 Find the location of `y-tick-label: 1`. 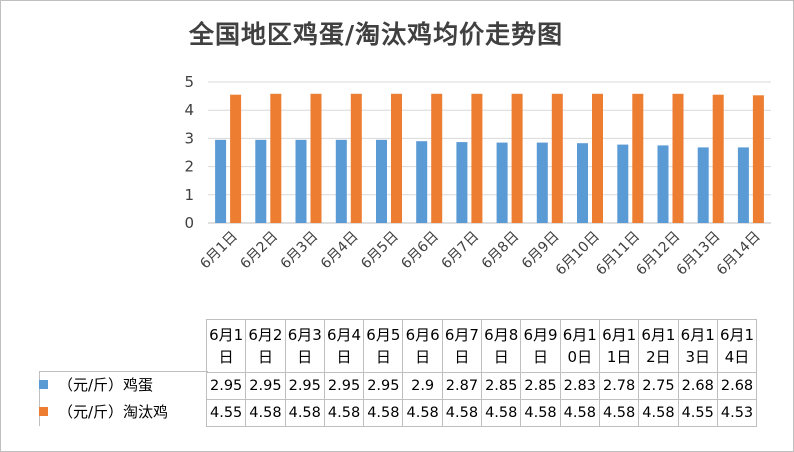

y-tick-label: 1 is located at coordinates (189, 195).